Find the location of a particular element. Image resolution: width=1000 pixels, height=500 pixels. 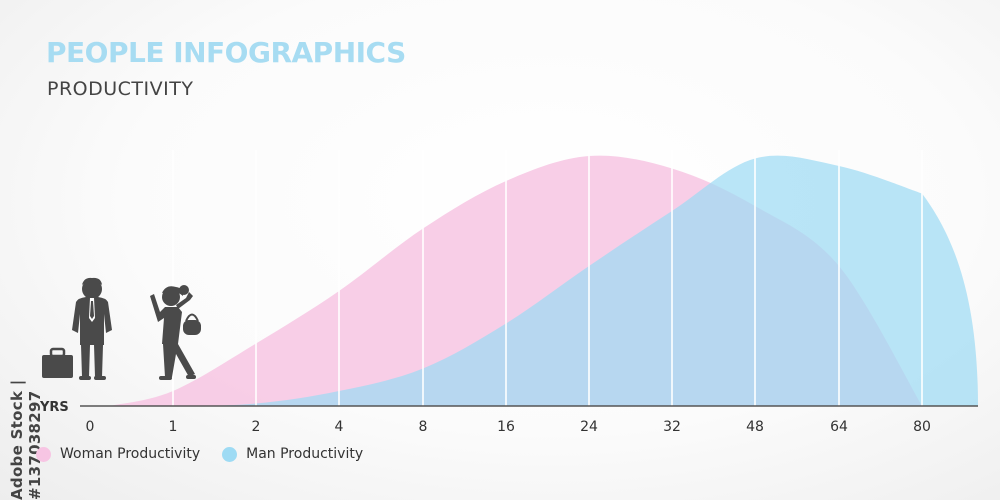

x-tick-label: 2 is located at coordinates (256, 427).